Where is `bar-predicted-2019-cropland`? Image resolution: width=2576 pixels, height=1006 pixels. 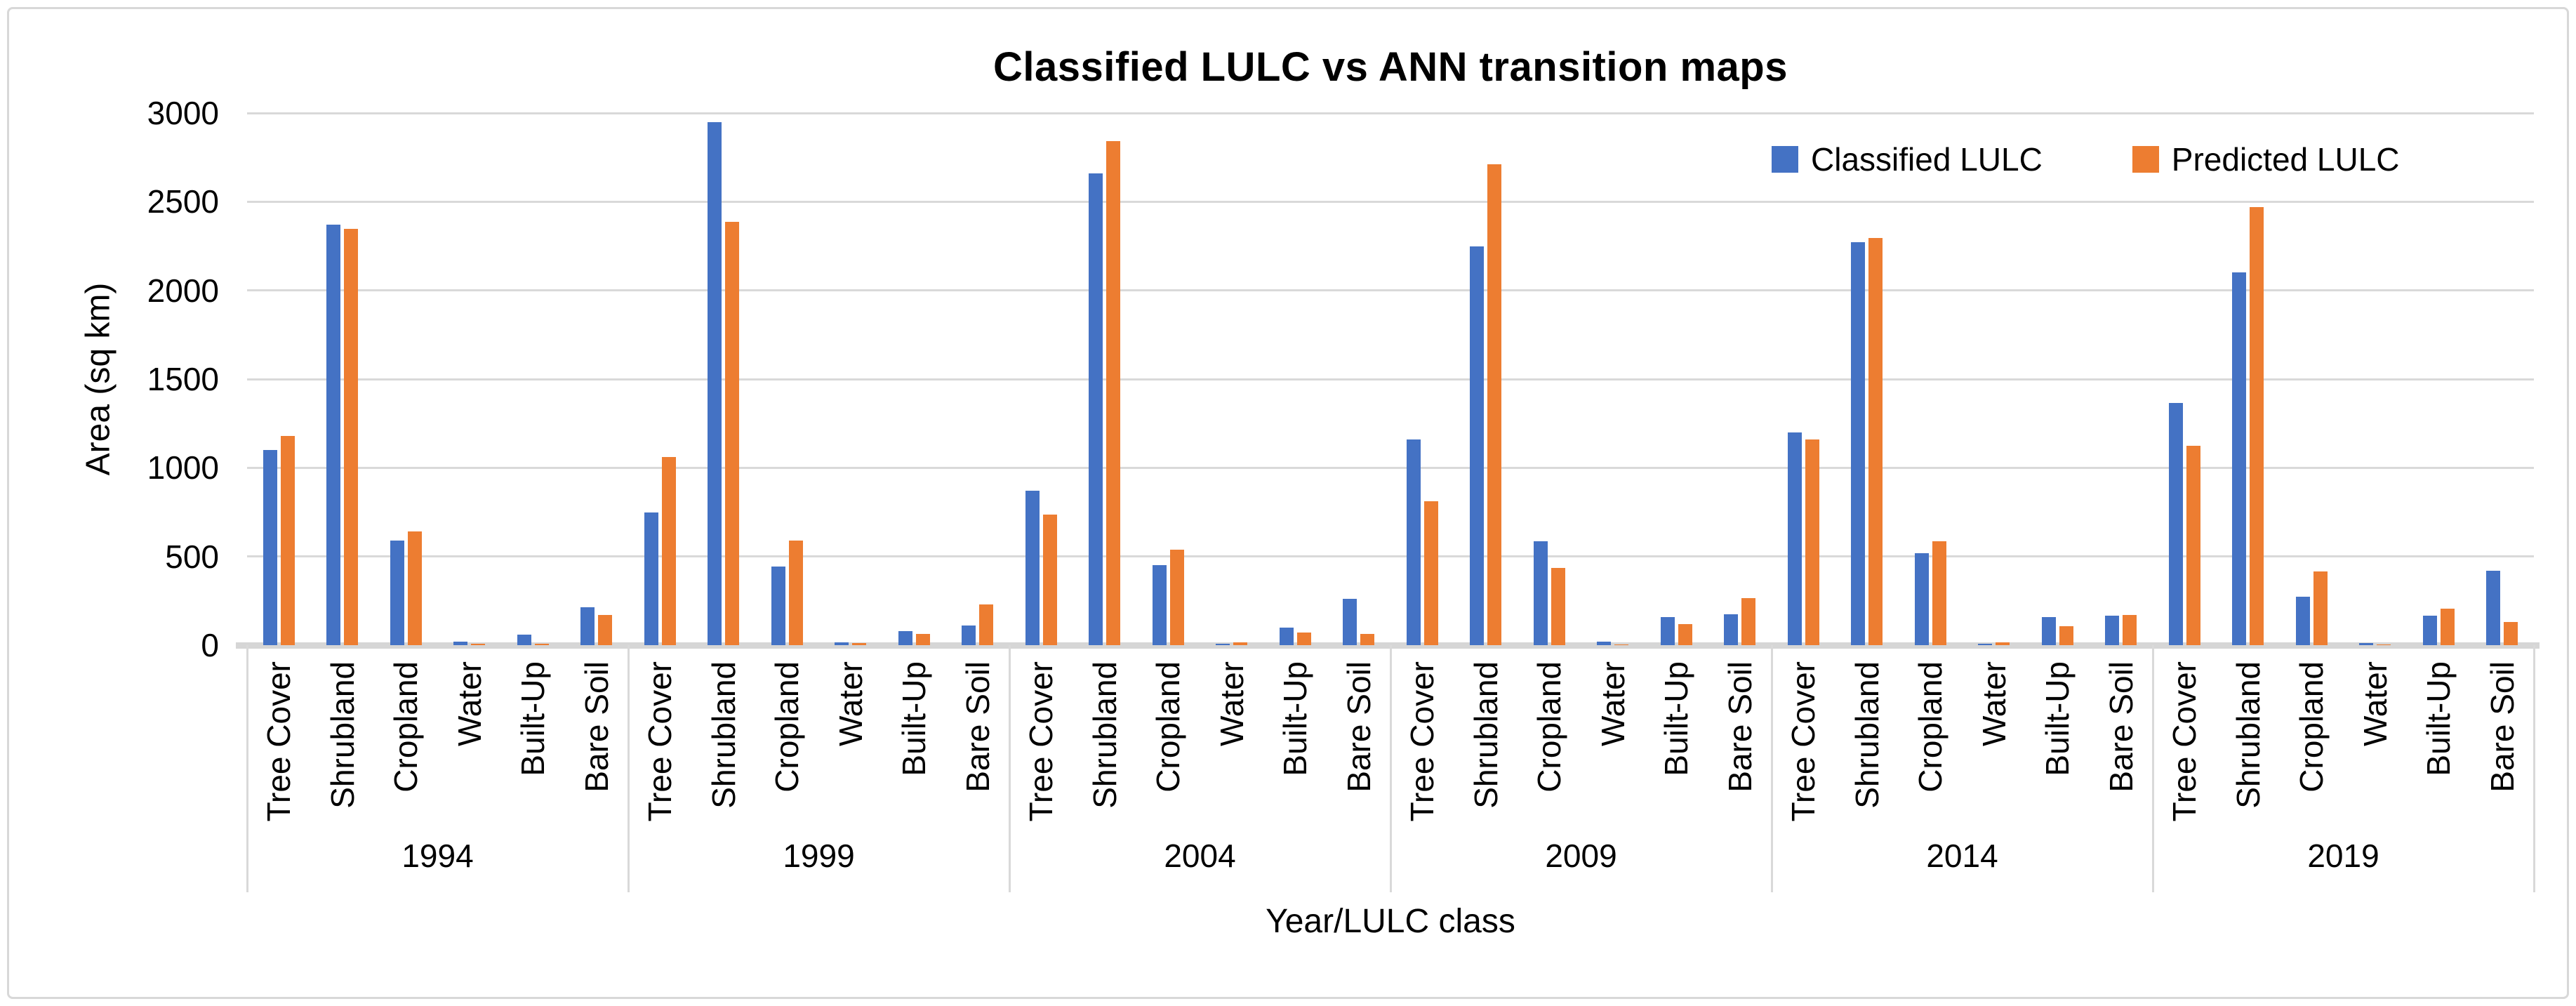 bar-predicted-2019-cropland is located at coordinates (2320, 608).